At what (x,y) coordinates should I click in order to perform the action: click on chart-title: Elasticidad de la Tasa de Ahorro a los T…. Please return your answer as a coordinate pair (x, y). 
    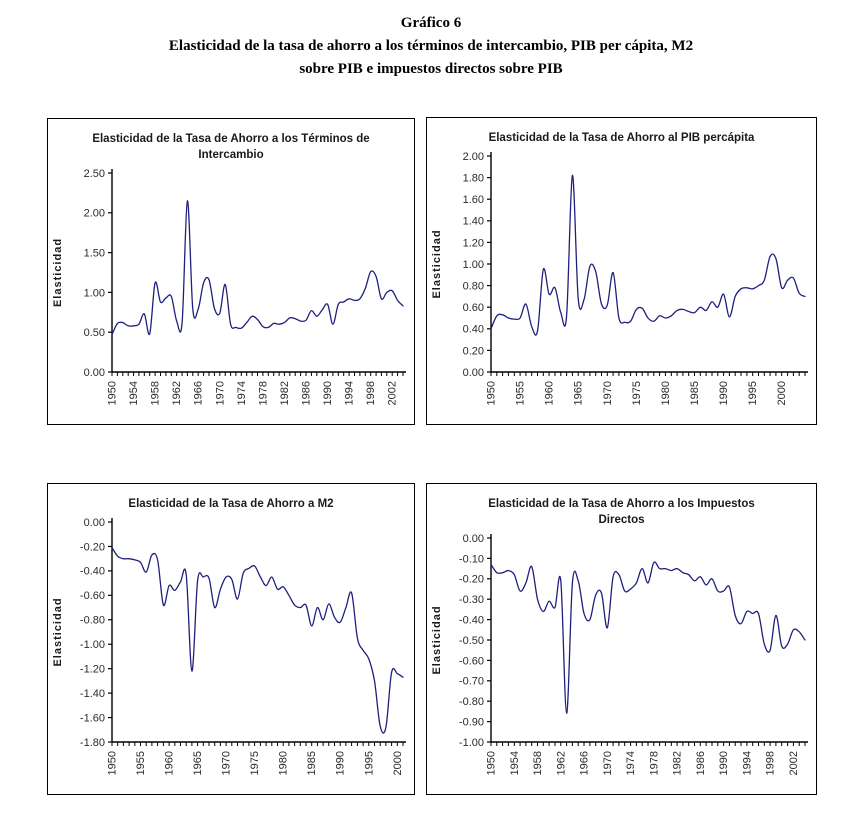
    Looking at the image, I should click on (231, 141).